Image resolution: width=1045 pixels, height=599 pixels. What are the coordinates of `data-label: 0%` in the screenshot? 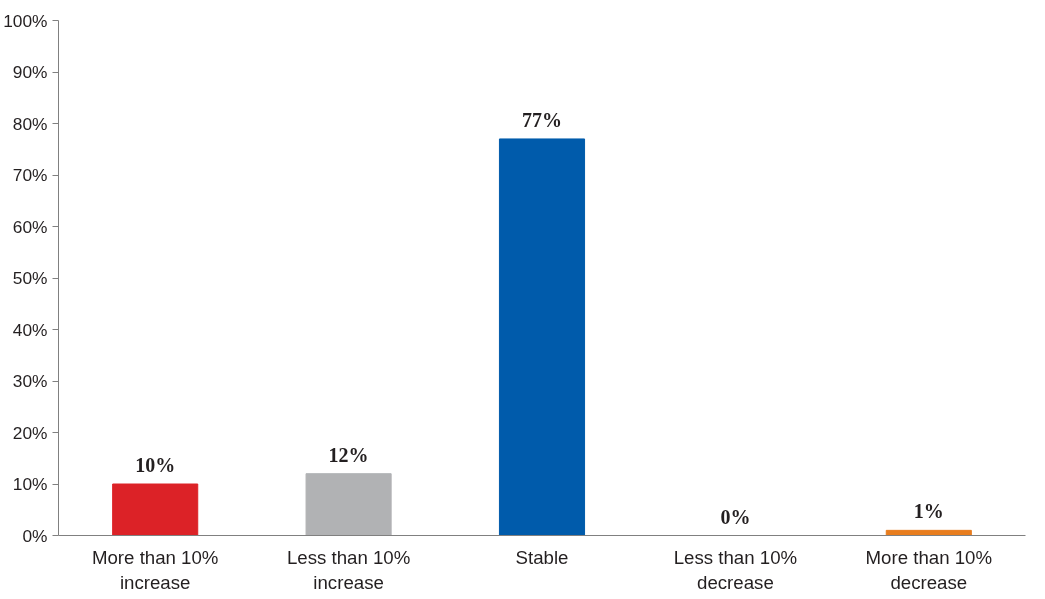 It's located at (735, 516).